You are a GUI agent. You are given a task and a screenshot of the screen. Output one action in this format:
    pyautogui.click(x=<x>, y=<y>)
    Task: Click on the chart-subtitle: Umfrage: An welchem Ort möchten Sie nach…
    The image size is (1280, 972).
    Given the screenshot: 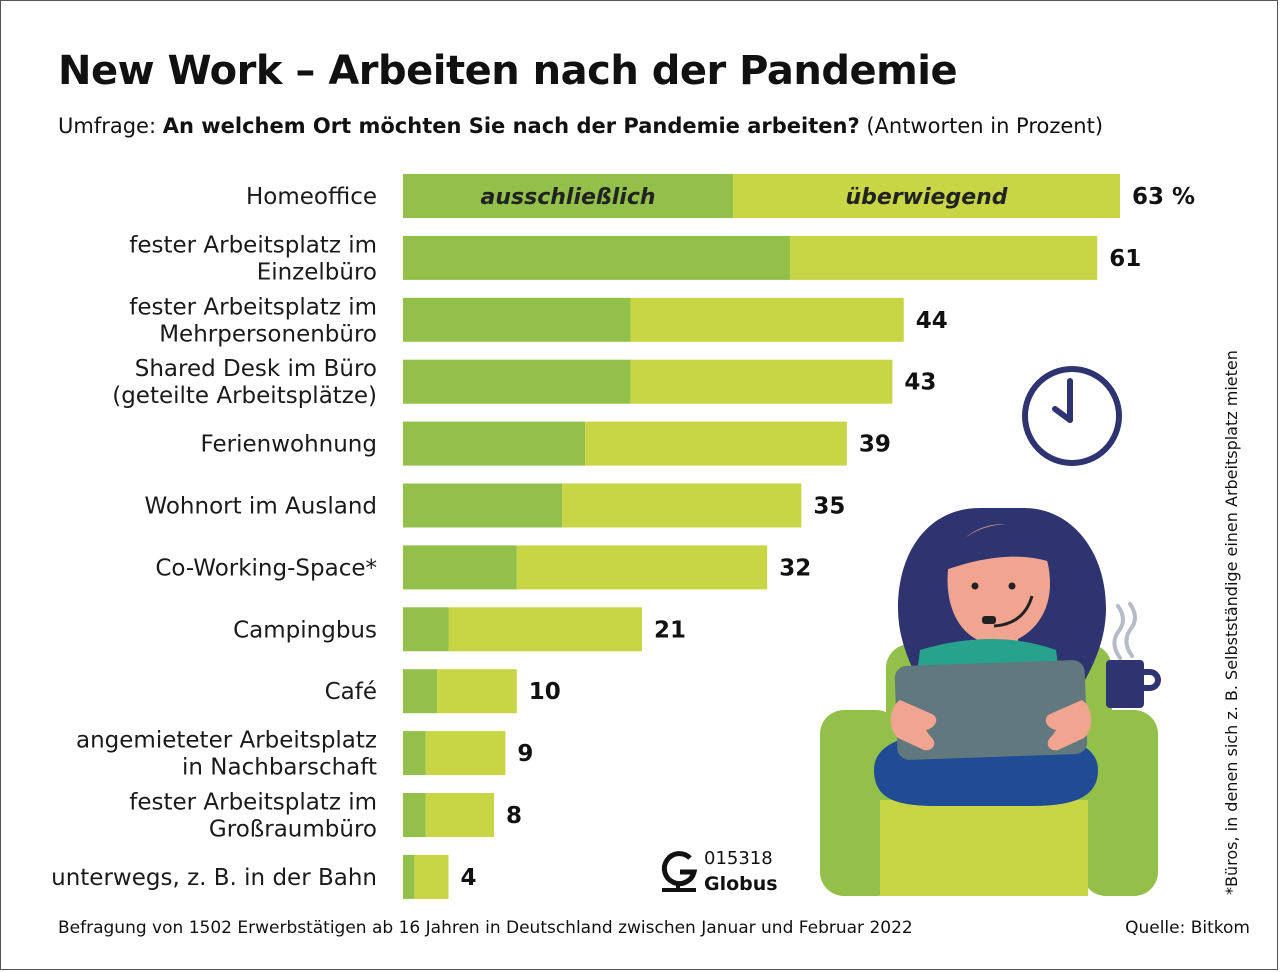 What is the action you would take?
    pyautogui.click(x=580, y=126)
    